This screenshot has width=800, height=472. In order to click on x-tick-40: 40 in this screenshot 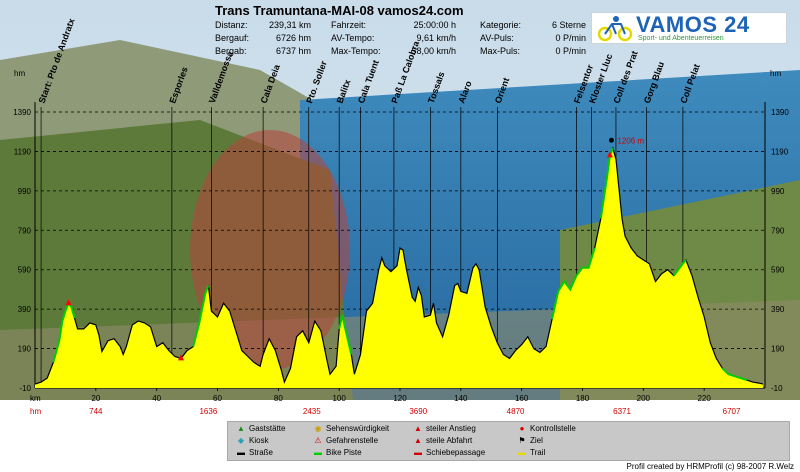, I will do `click(156, 398)`.